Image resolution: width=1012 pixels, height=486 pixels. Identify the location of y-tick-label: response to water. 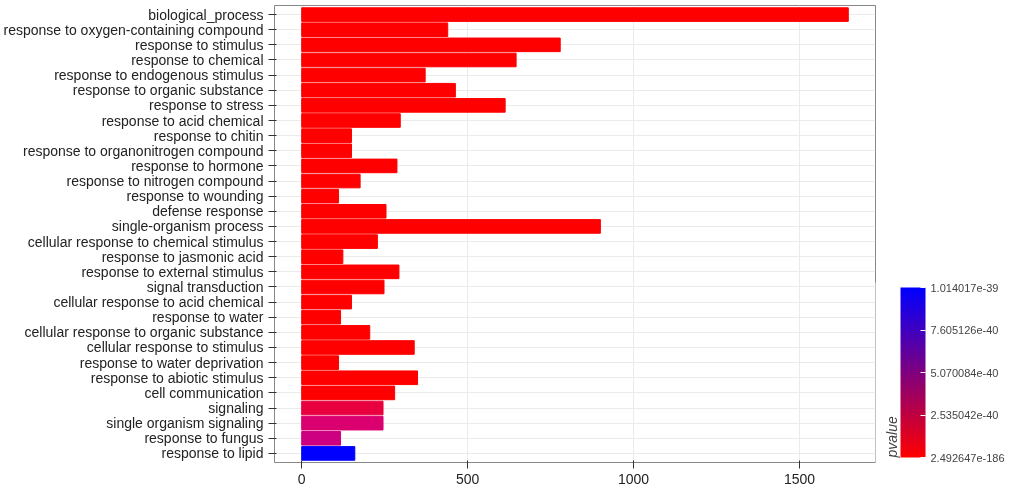
(208, 317).